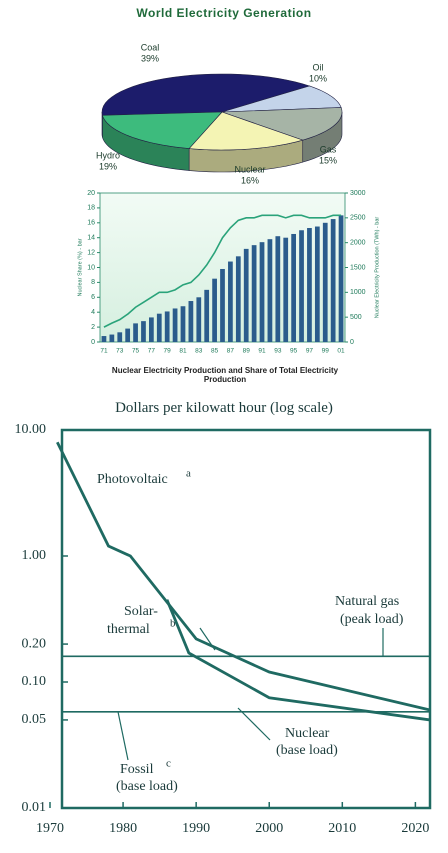 Image resolution: width=448 pixels, height=853 pixels. I want to click on x-tick-label: 2010, so click(342, 828).